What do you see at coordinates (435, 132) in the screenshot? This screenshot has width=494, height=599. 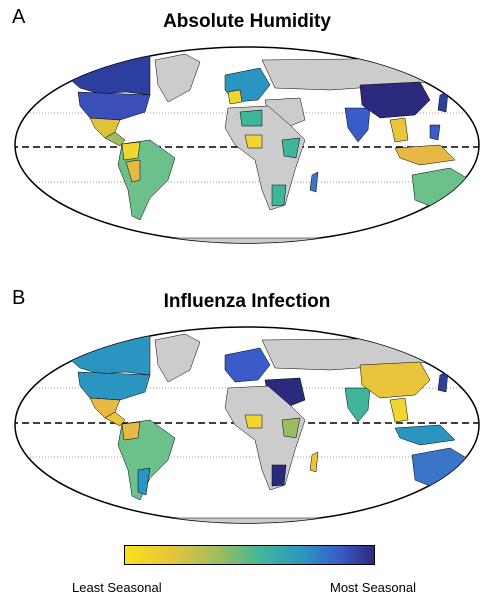 I see `region-philippines` at bounding box center [435, 132].